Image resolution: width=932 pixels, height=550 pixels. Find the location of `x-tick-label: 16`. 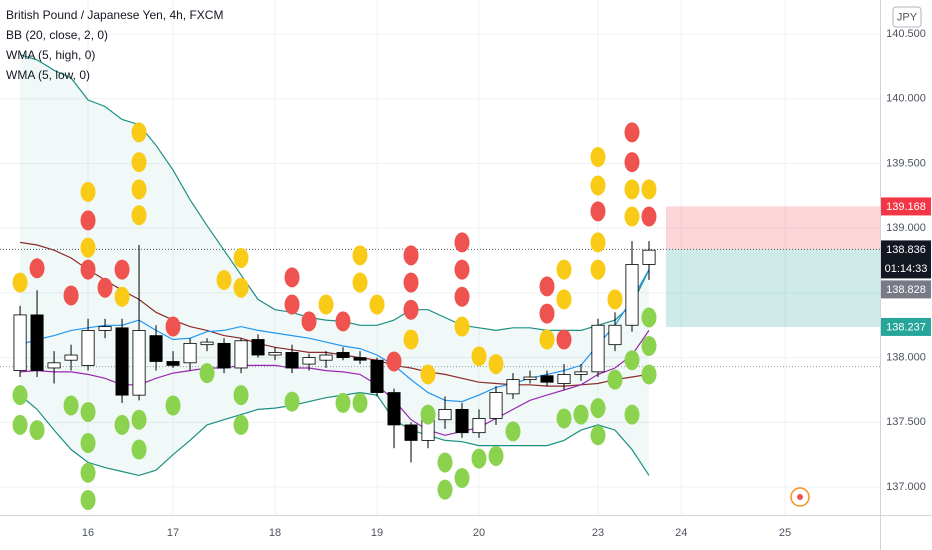

x-tick-label: 16 is located at coordinates (88, 533).